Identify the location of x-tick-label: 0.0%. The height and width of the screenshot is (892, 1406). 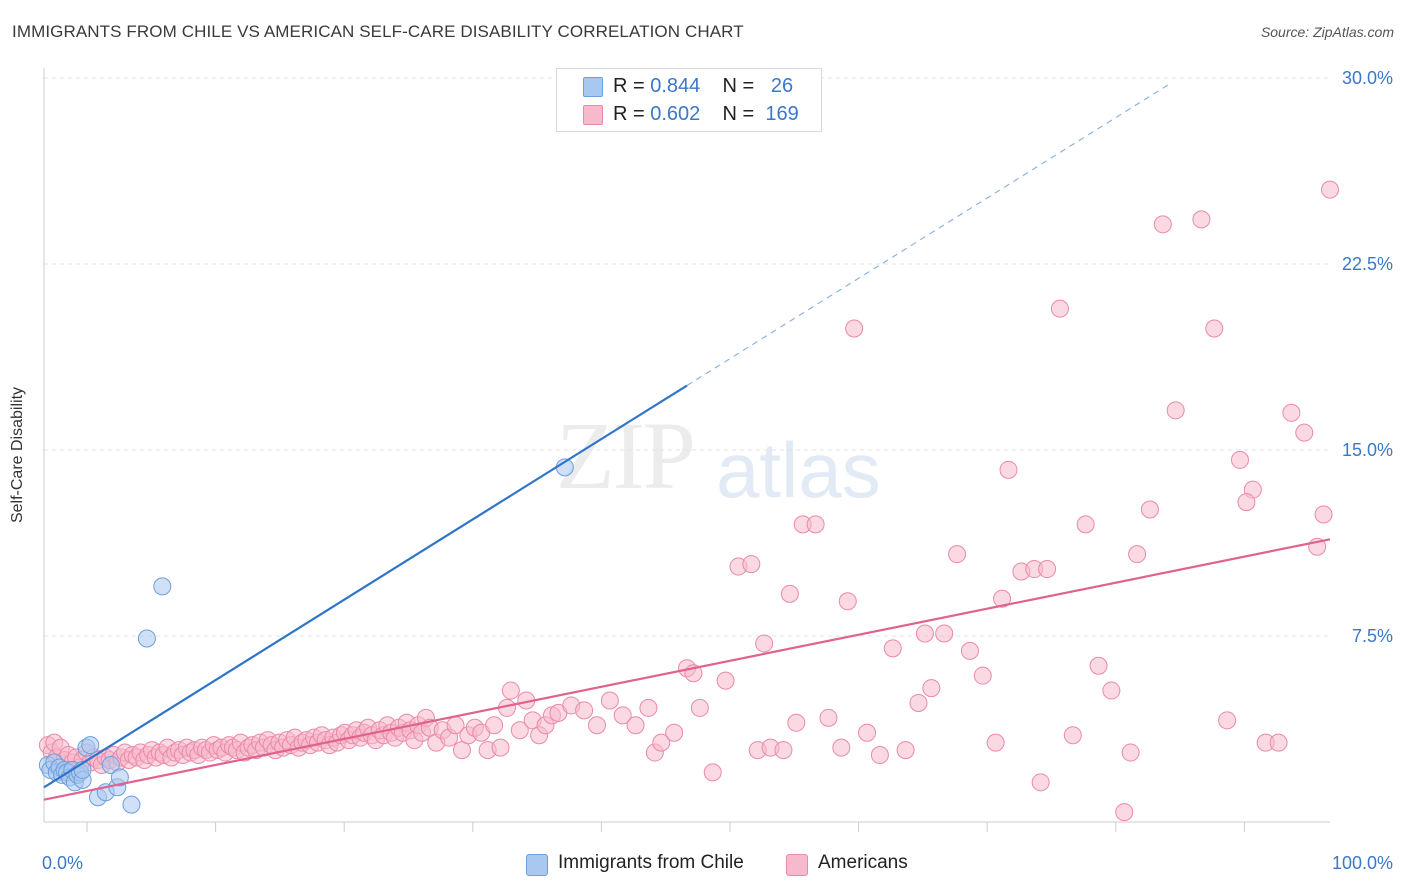
(62, 863).